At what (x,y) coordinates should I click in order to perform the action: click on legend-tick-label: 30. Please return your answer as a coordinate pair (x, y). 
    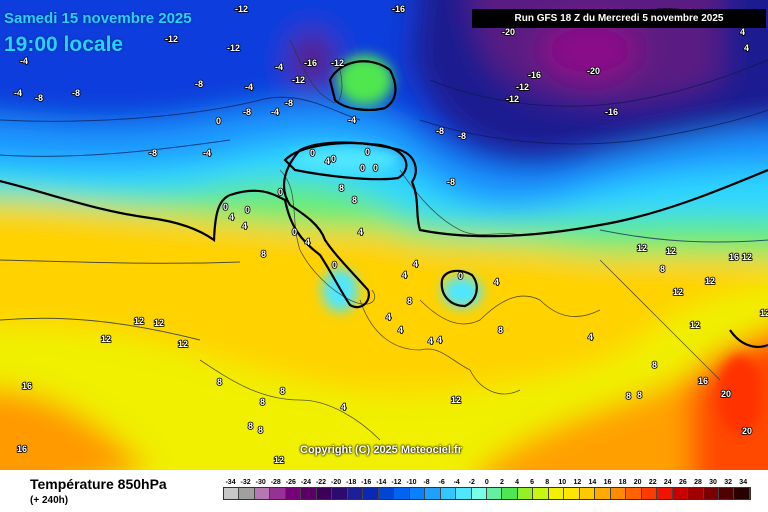
    Looking at the image, I should click on (713, 482).